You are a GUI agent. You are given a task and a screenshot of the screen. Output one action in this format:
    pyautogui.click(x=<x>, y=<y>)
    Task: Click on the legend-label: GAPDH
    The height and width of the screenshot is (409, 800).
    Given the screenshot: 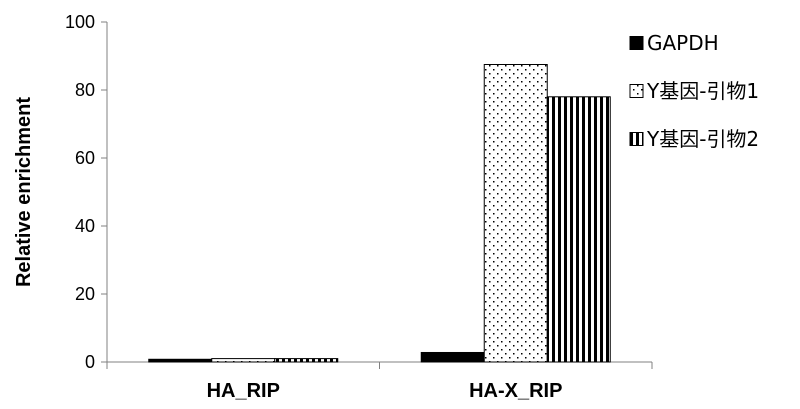 What is the action you would take?
    pyautogui.click(x=683, y=43)
    